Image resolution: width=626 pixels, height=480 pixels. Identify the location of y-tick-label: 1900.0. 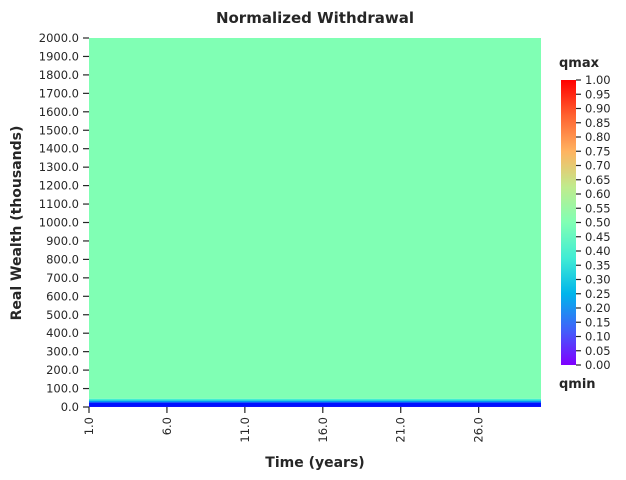
(59, 56).